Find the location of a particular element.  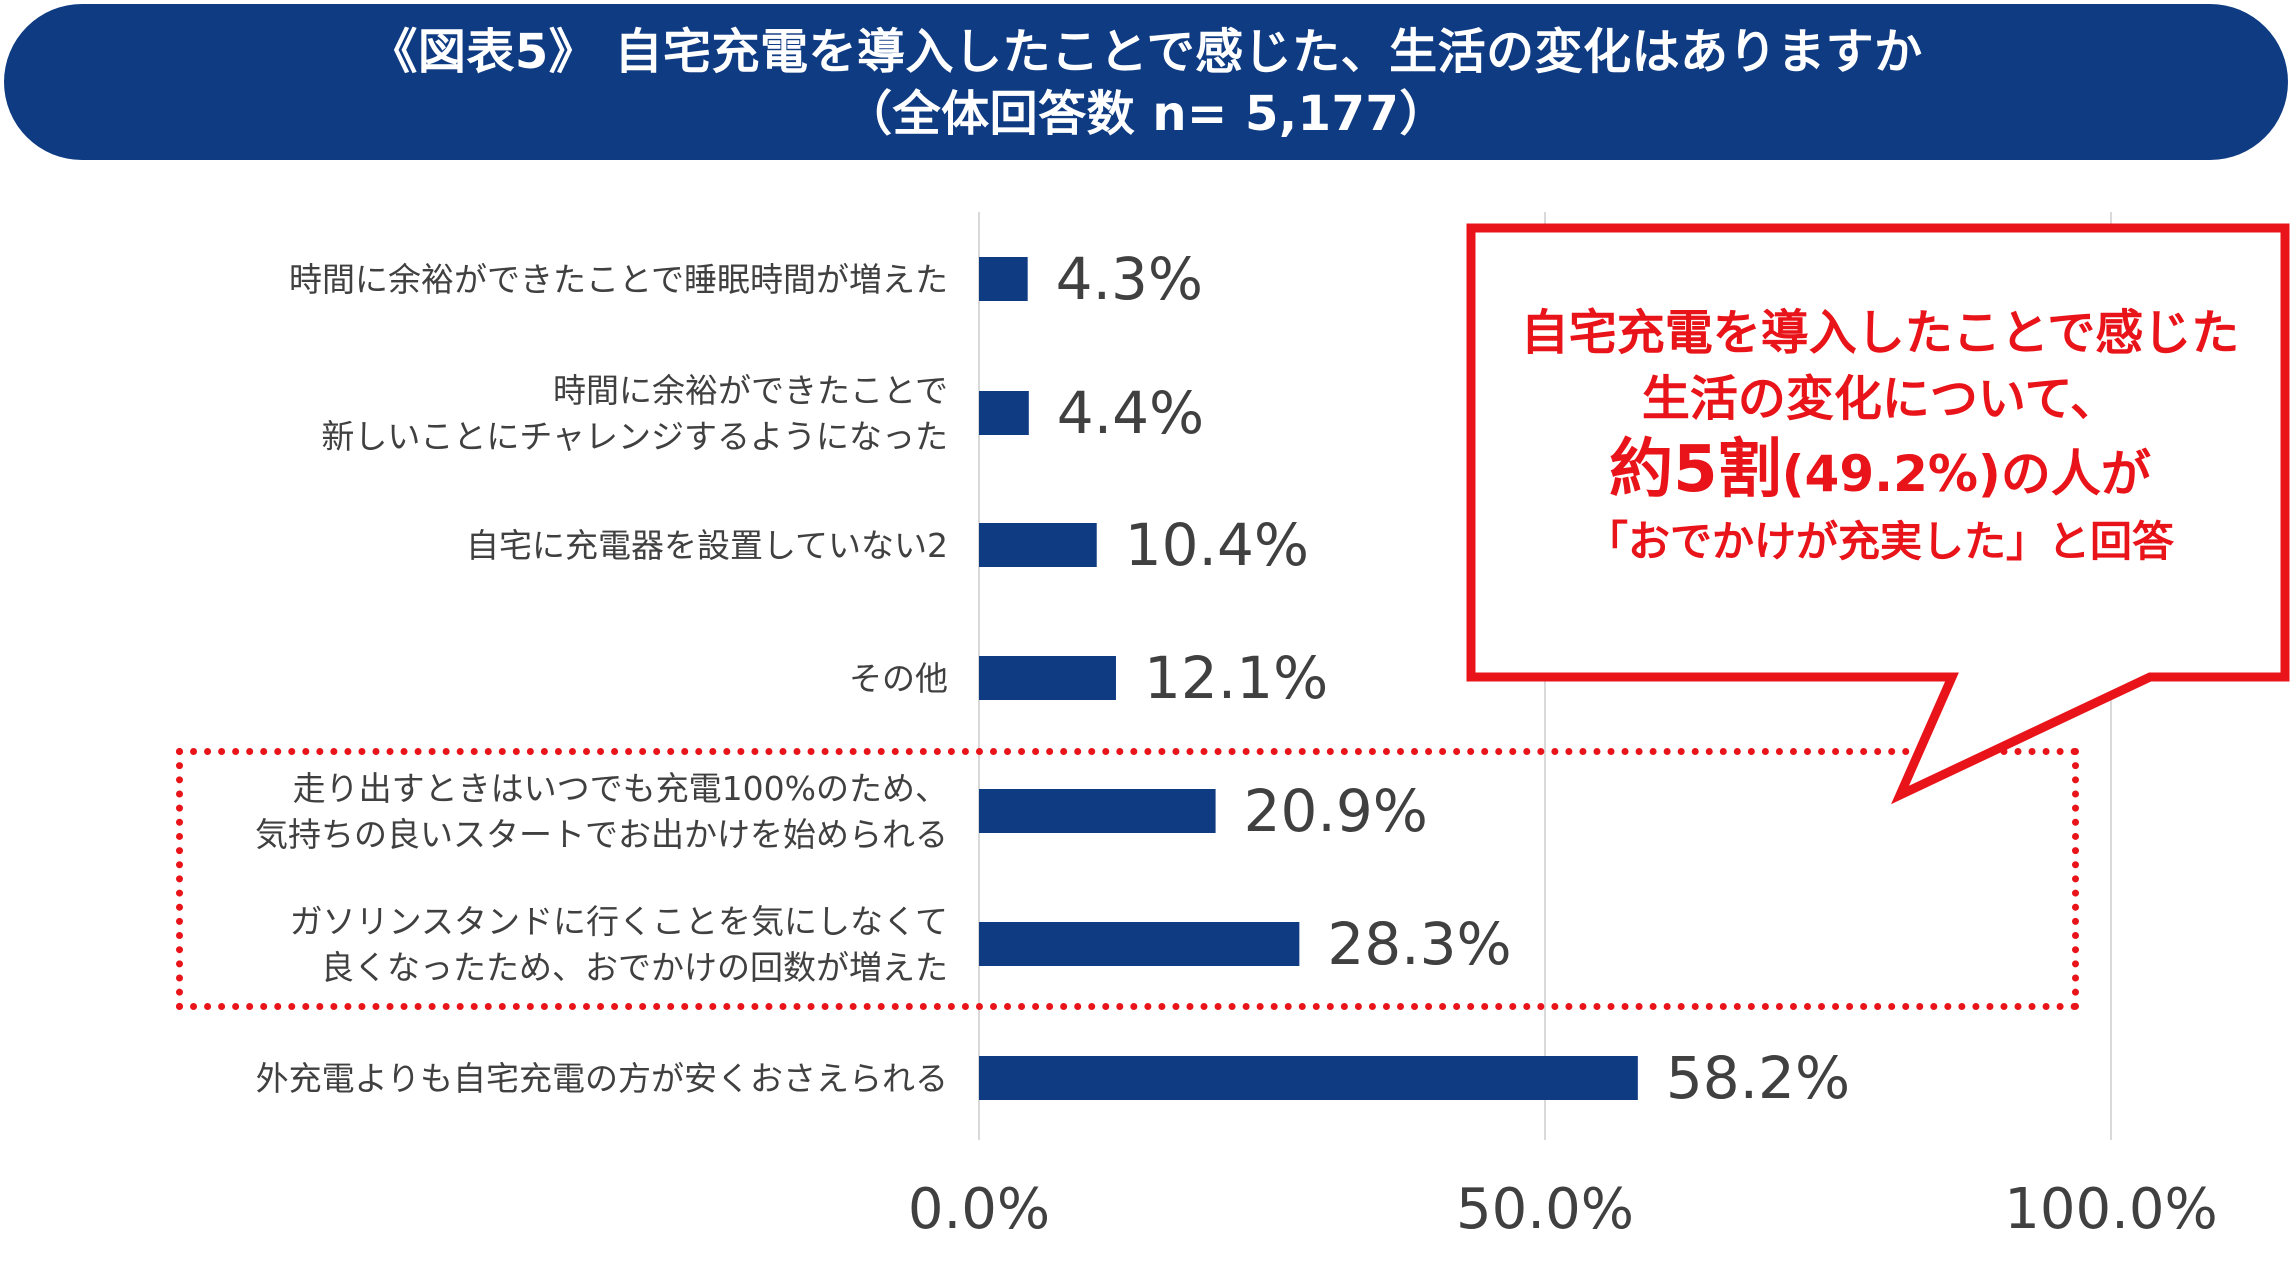

category-label: 時間に余裕ができたことで is located at coordinates (750, 390).